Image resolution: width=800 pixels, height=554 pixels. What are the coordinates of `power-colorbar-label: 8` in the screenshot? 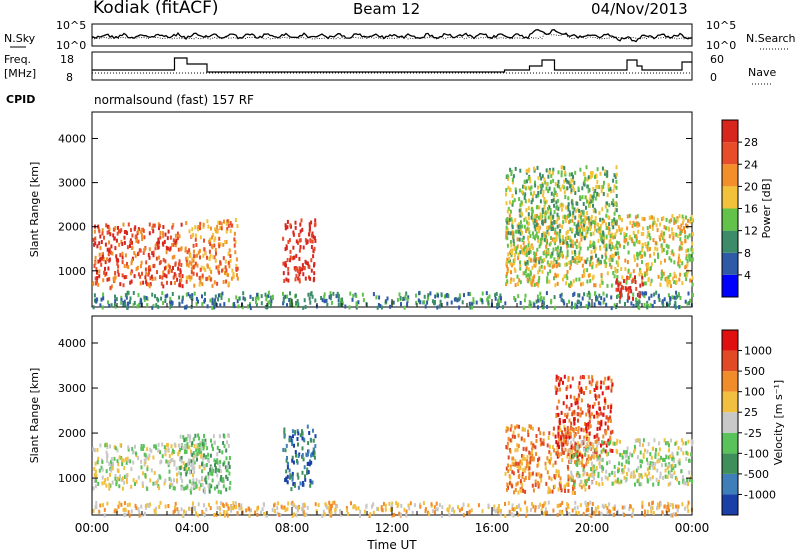 It's located at (747, 253).